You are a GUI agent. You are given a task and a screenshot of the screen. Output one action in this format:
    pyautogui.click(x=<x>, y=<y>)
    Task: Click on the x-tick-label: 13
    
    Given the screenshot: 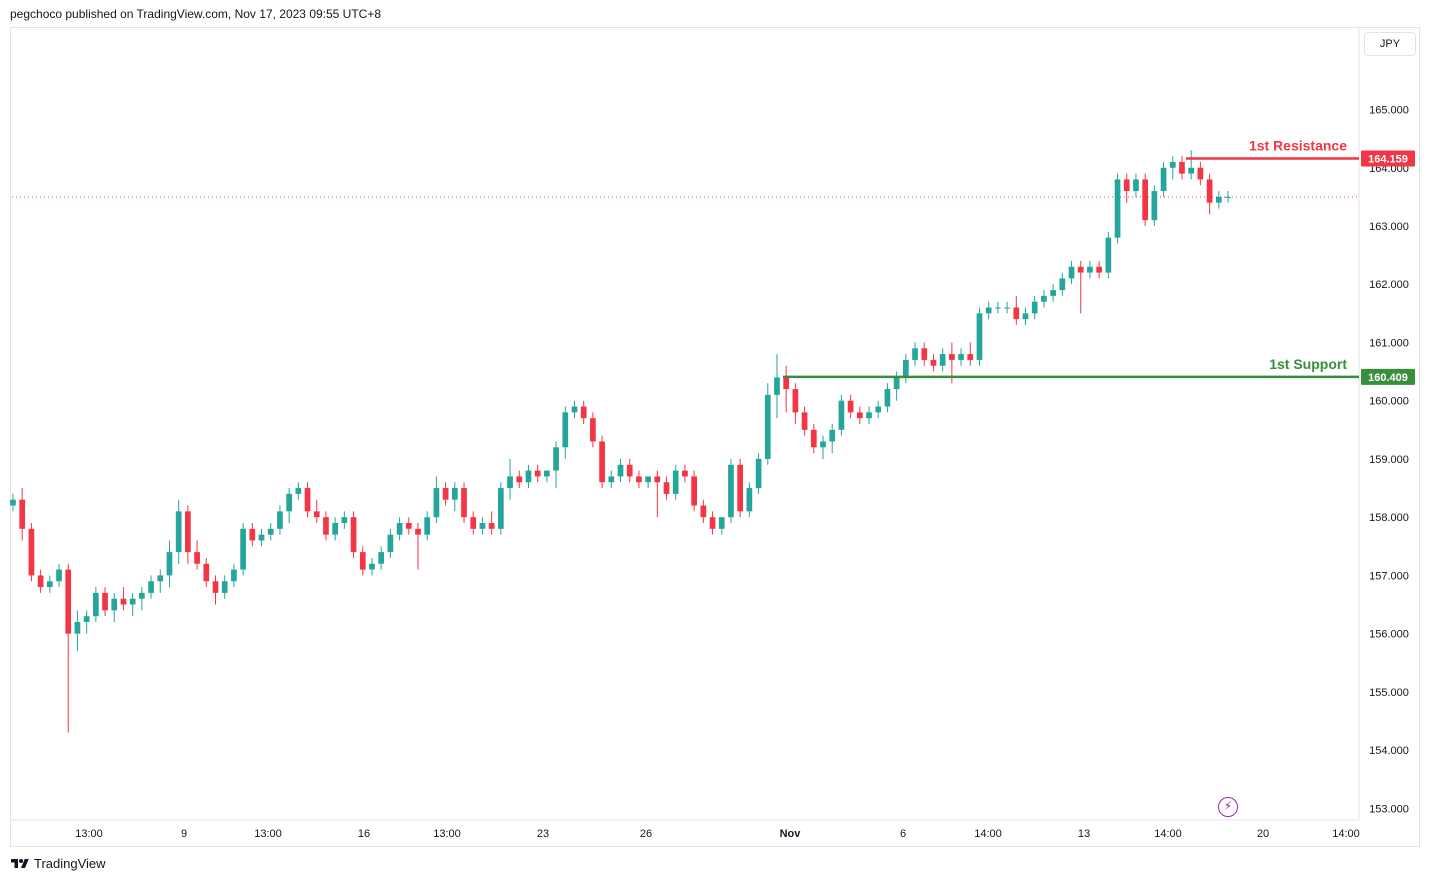 What is the action you would take?
    pyautogui.click(x=1084, y=834)
    